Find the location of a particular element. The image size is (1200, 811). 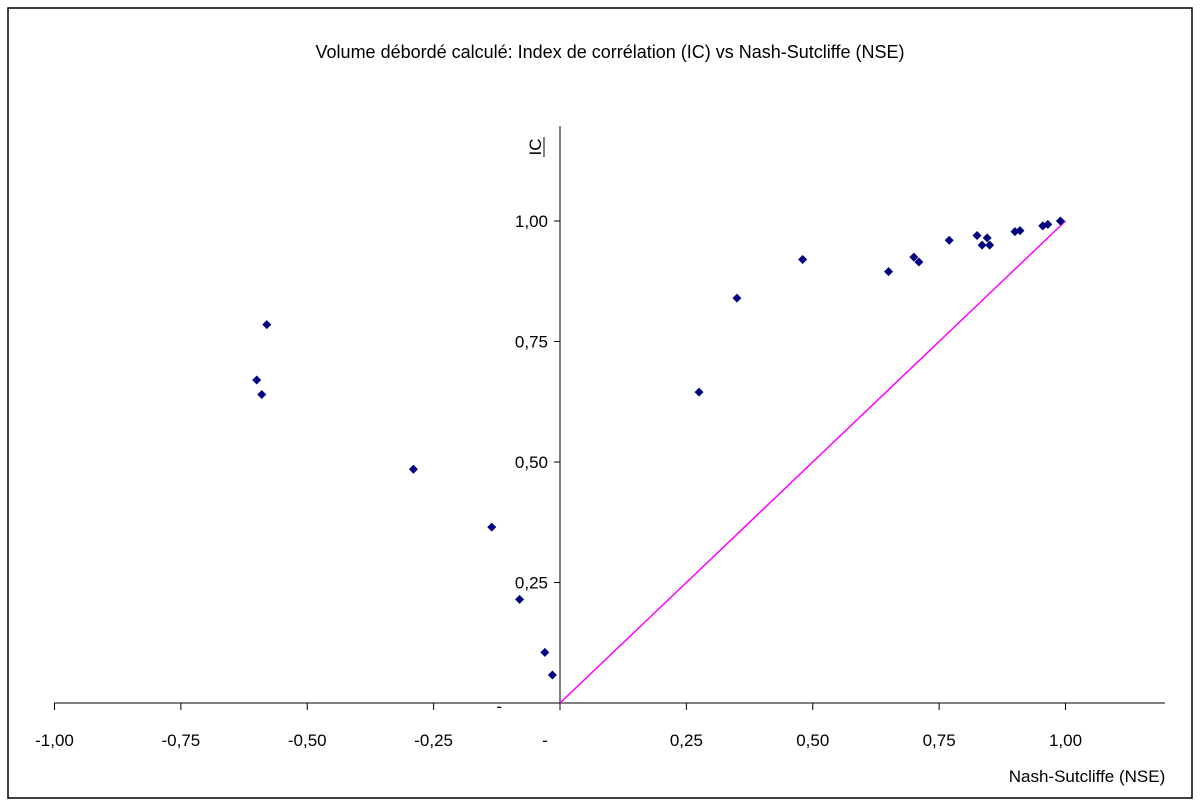

y-tick-label: 0,75 is located at coordinates (531, 342).